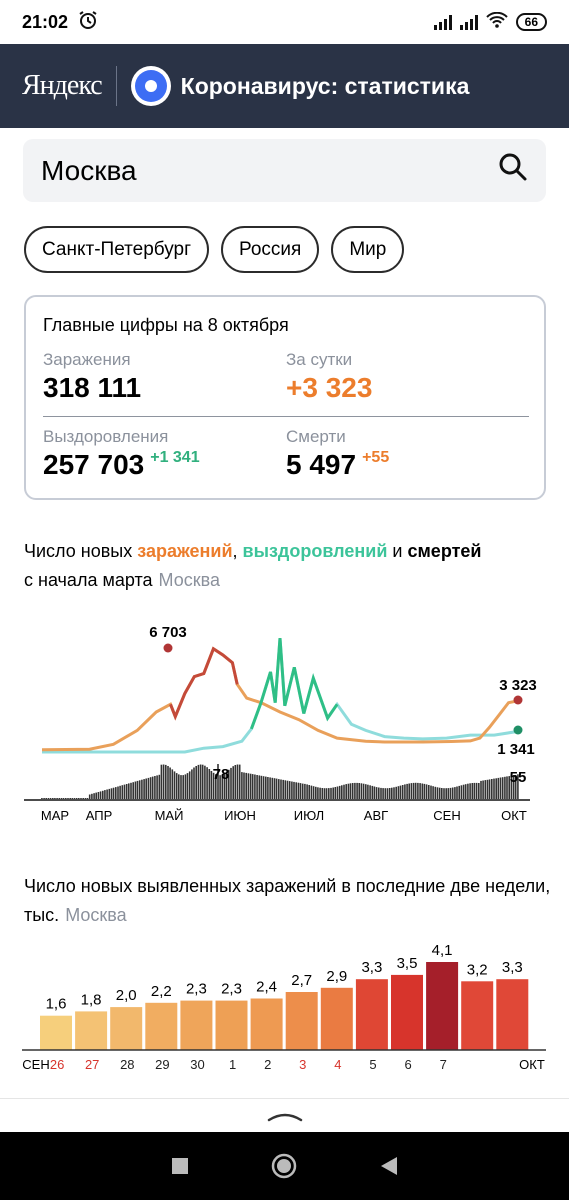  What do you see at coordinates (319, 359) in the screenshot?
I see `day-label: За сутки` at bounding box center [319, 359].